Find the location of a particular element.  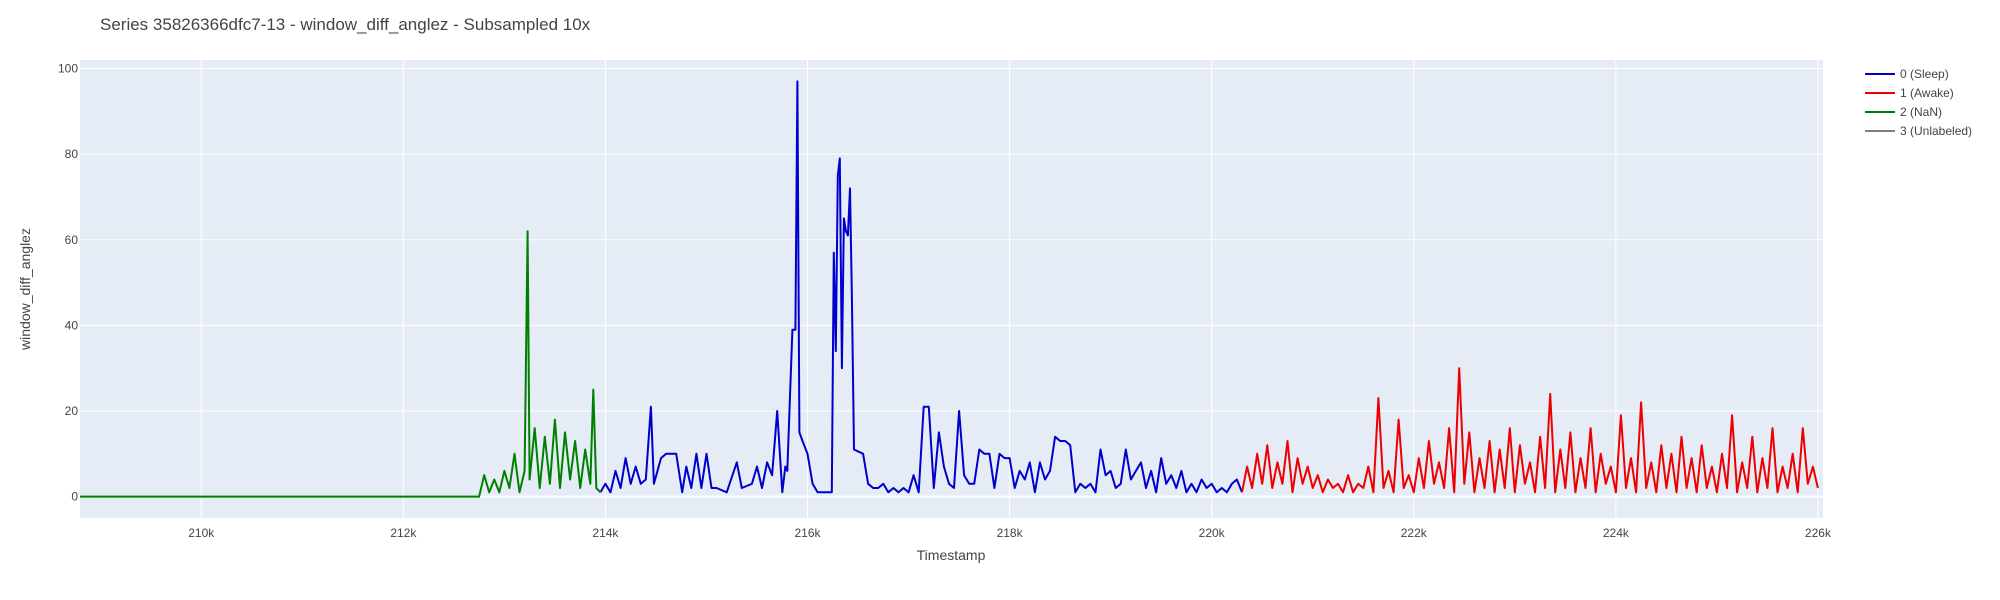

y-axis-title: window_diff_anglez is located at coordinates (25, 289).